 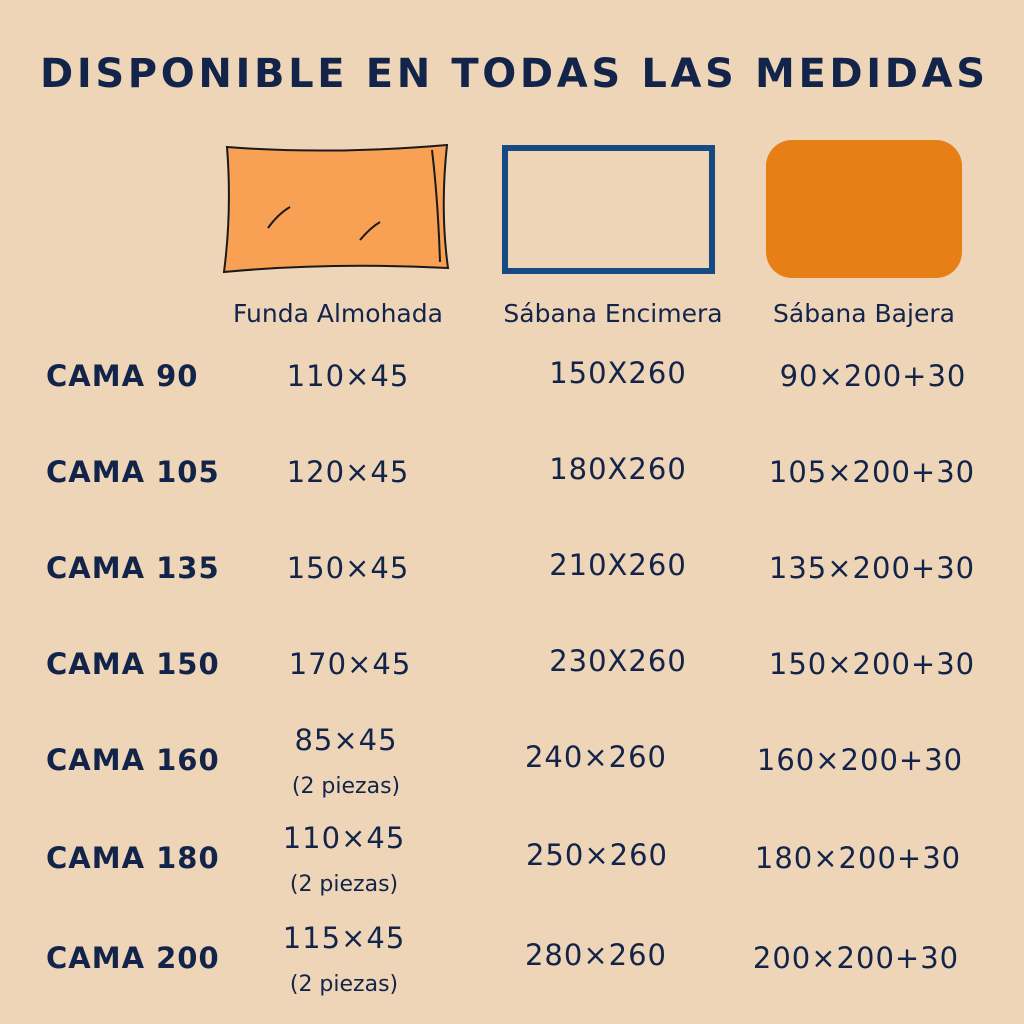 What do you see at coordinates (873, 376) in the screenshot?
I see `fitted-sheet-size: 90×200+30` at bounding box center [873, 376].